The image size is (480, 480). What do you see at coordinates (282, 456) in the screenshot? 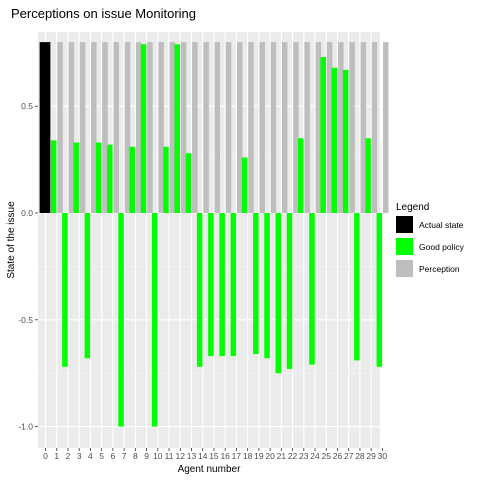
I see `x-tick-label: 21` at bounding box center [282, 456].